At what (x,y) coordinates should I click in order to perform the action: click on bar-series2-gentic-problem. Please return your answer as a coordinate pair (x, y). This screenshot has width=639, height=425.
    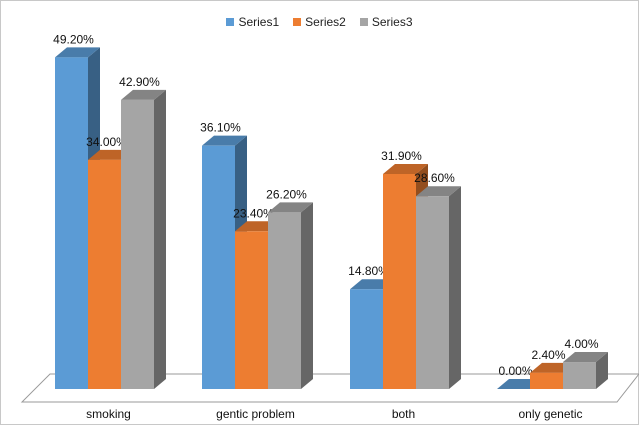
    Looking at the image, I should click on (251, 310).